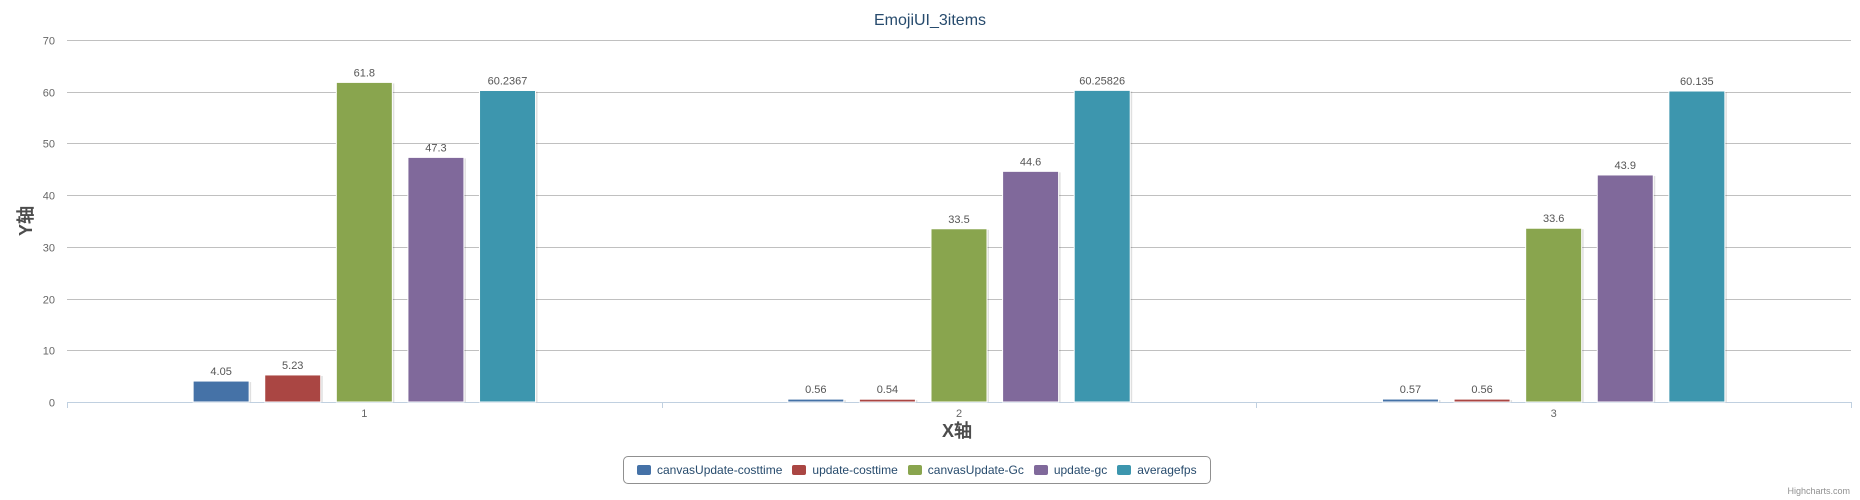 Image resolution: width=1860 pixels, height=500 pixels. I want to click on legend-label: averagefps, so click(1167, 470).